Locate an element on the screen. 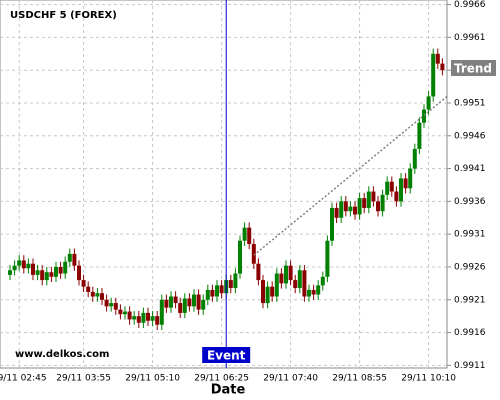  event-label: Event is located at coordinates (226, 356).